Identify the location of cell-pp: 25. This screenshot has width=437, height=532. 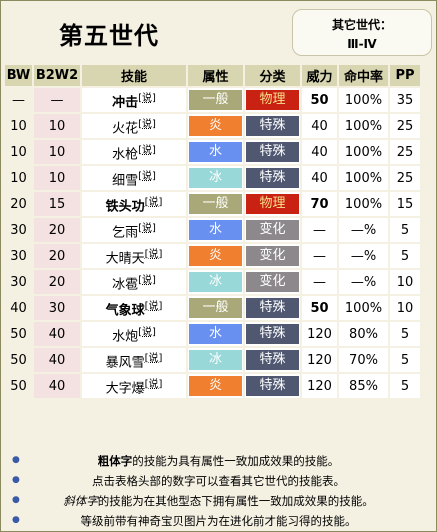
(405, 126).